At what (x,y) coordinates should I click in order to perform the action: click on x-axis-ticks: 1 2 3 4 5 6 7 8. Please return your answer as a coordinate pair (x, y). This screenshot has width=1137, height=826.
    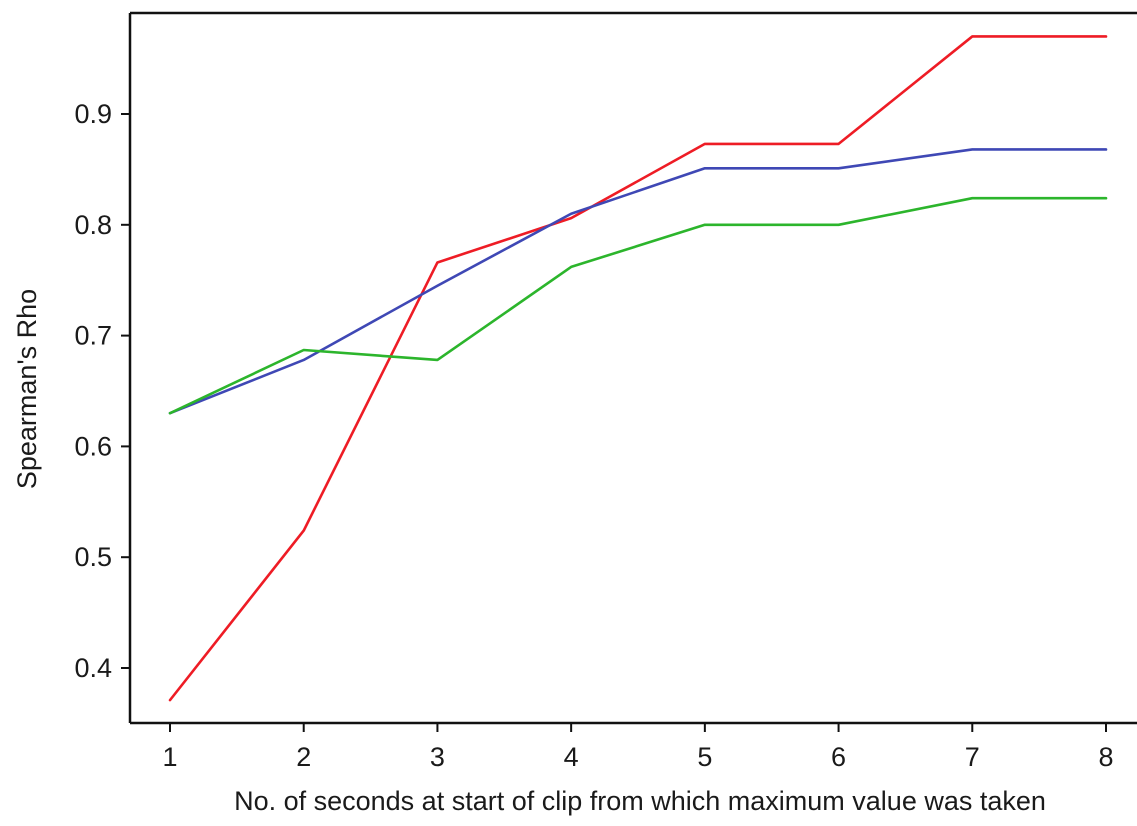
    Looking at the image, I should click on (638, 747).